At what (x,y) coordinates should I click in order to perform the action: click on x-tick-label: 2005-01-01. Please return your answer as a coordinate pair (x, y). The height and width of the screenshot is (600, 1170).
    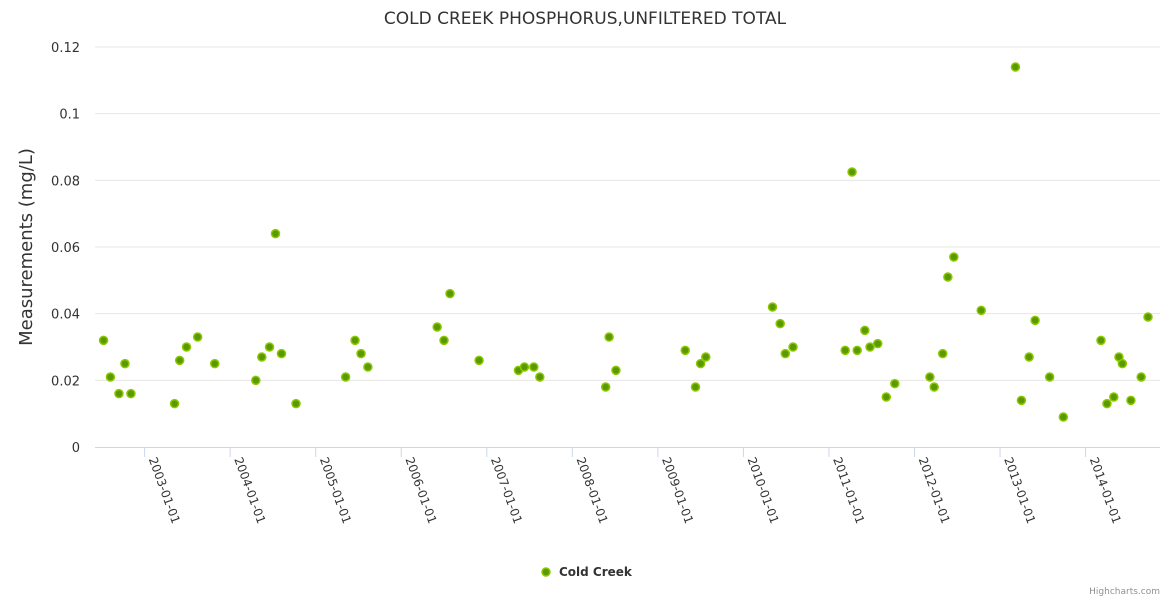
    Looking at the image, I should click on (335, 490).